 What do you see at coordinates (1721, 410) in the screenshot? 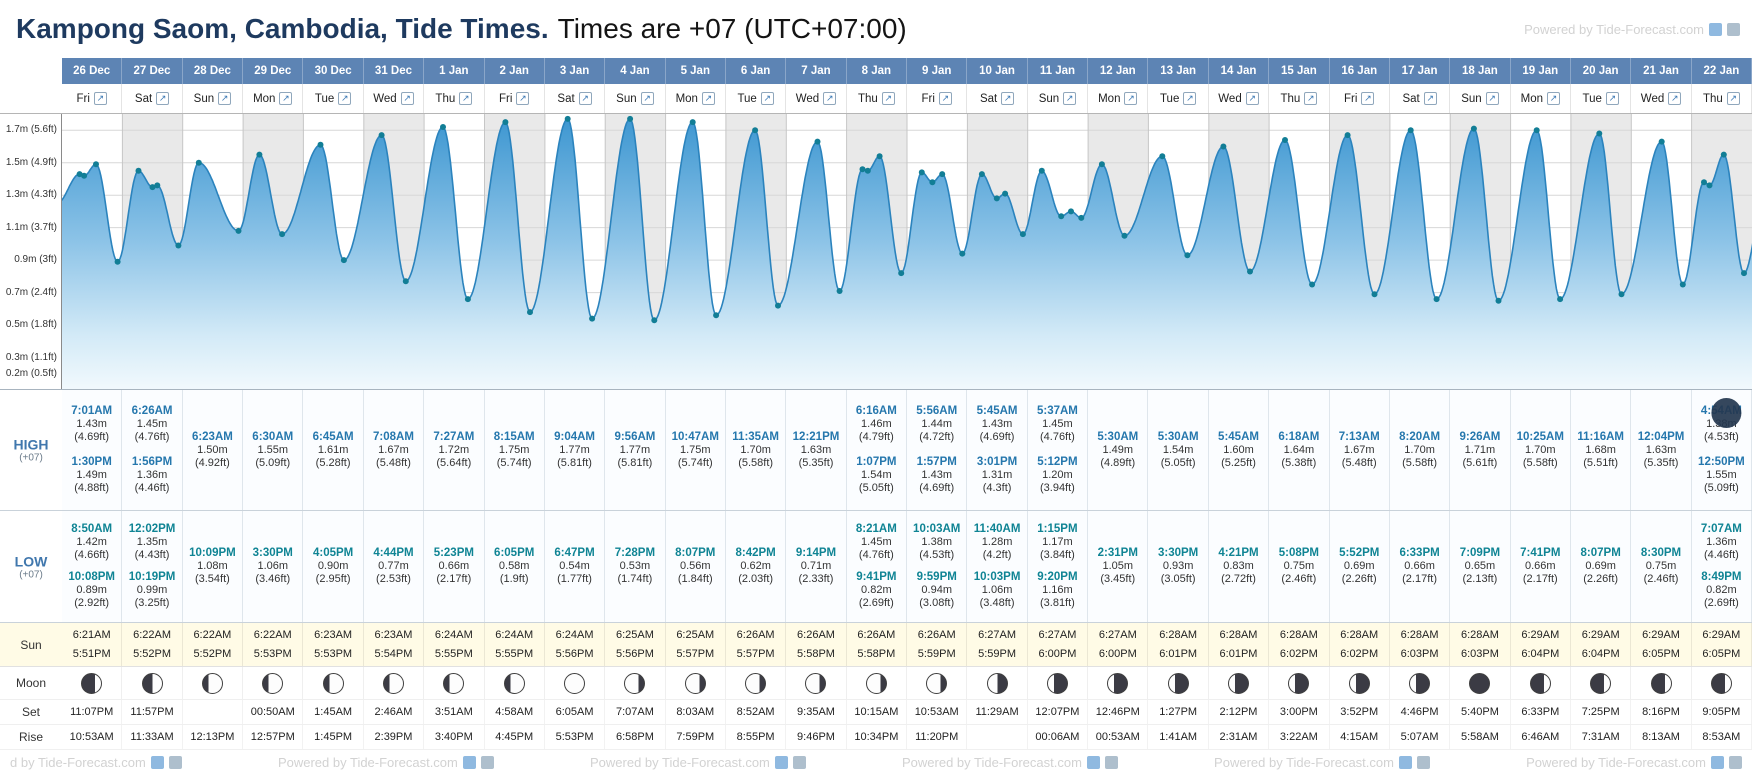
I see `tide-time: 4:54AM` at bounding box center [1721, 410].